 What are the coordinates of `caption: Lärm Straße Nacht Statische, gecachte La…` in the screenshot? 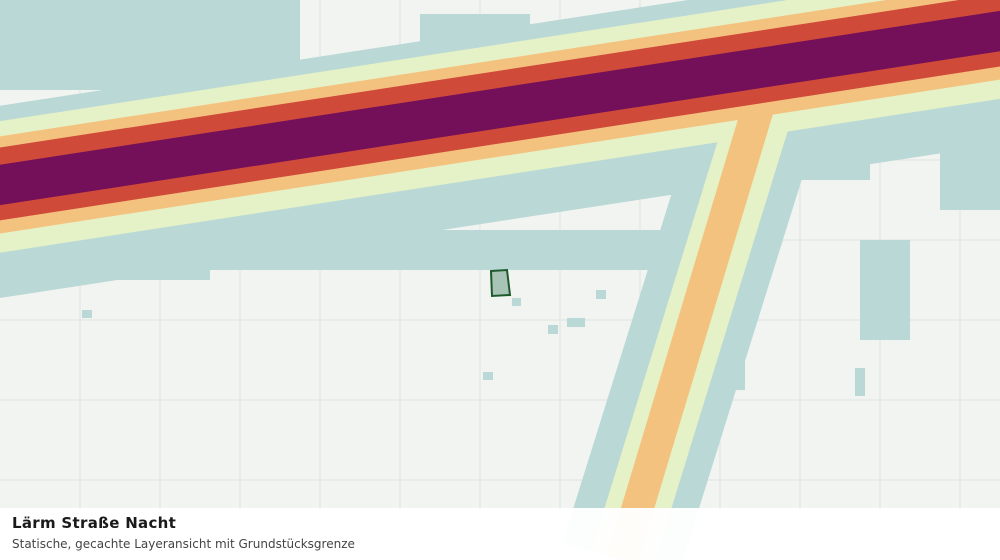 It's located at (500, 534).